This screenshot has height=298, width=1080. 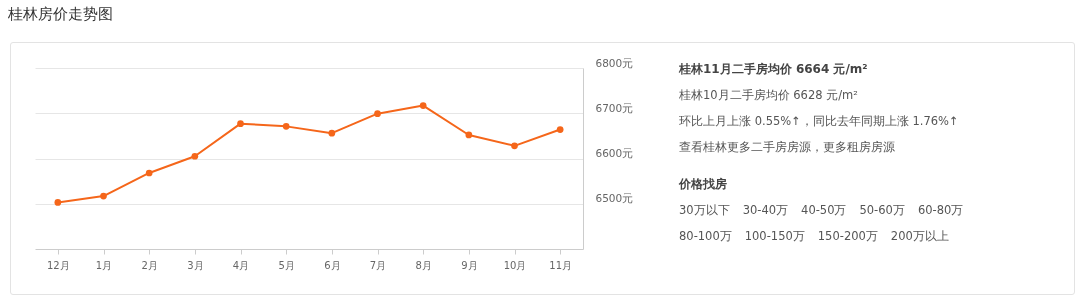 I want to click on text: 200万以上, so click(x=919, y=236).